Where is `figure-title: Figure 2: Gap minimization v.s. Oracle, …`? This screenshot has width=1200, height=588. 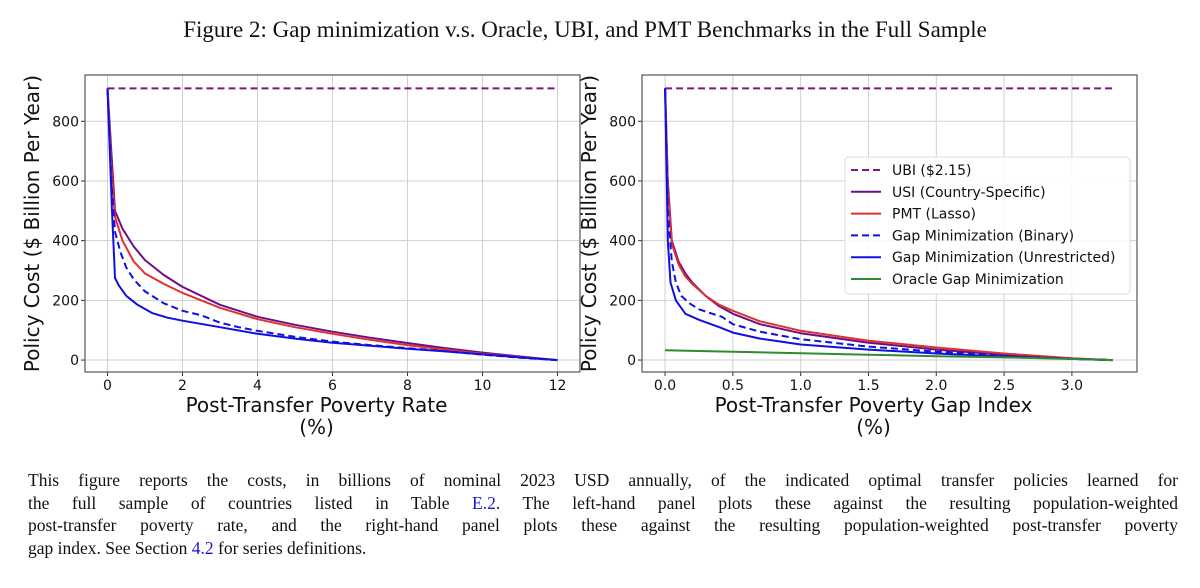 figure-title: Figure 2: Gap minimization v.s. Oracle, … is located at coordinates (585, 29).